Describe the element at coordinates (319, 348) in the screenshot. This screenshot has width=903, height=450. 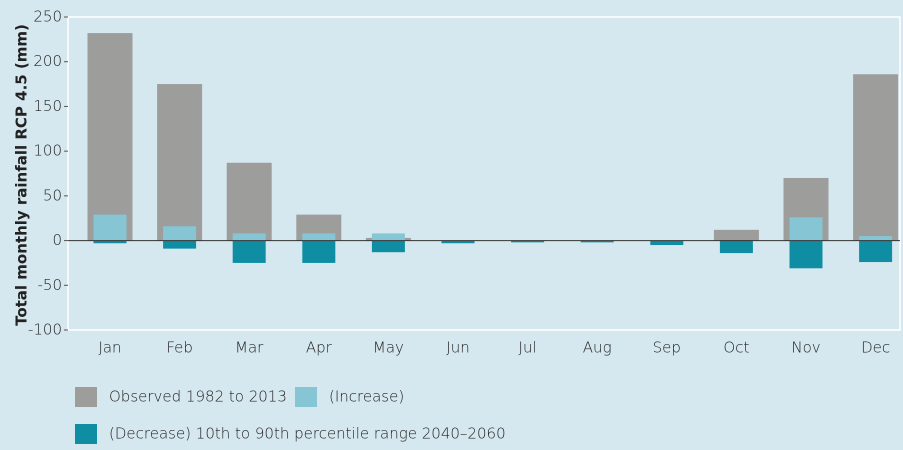
I see `x-tick-label: Apr` at that location.